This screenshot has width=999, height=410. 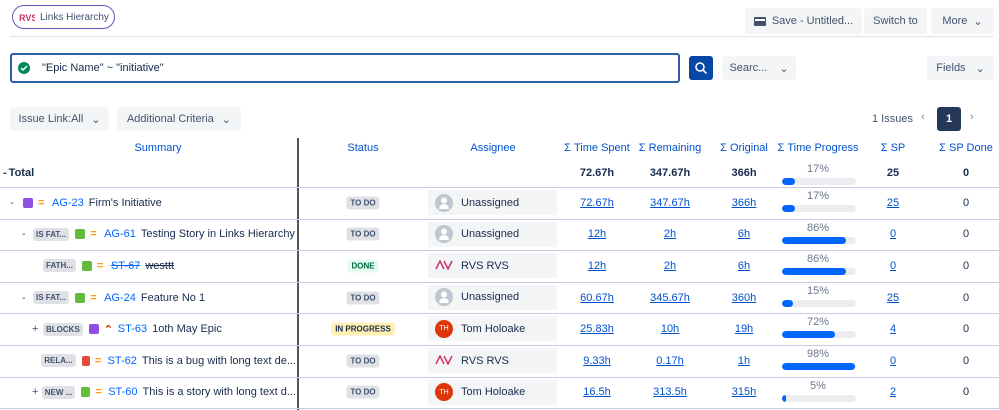 What do you see at coordinates (120, 234) in the screenshot?
I see `issue-key: AG-61` at bounding box center [120, 234].